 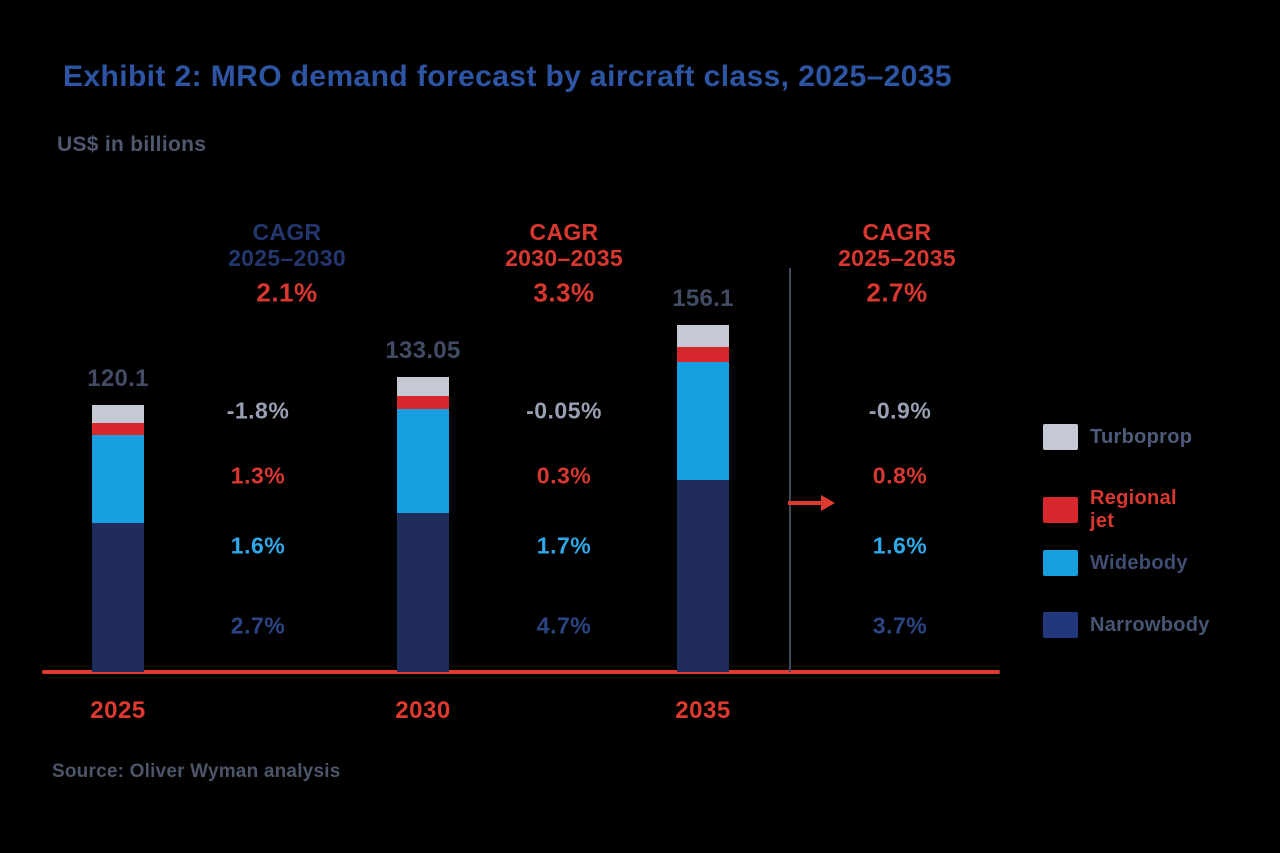 I want to click on cagr-widebody-0: 1.6%, so click(x=258, y=545).